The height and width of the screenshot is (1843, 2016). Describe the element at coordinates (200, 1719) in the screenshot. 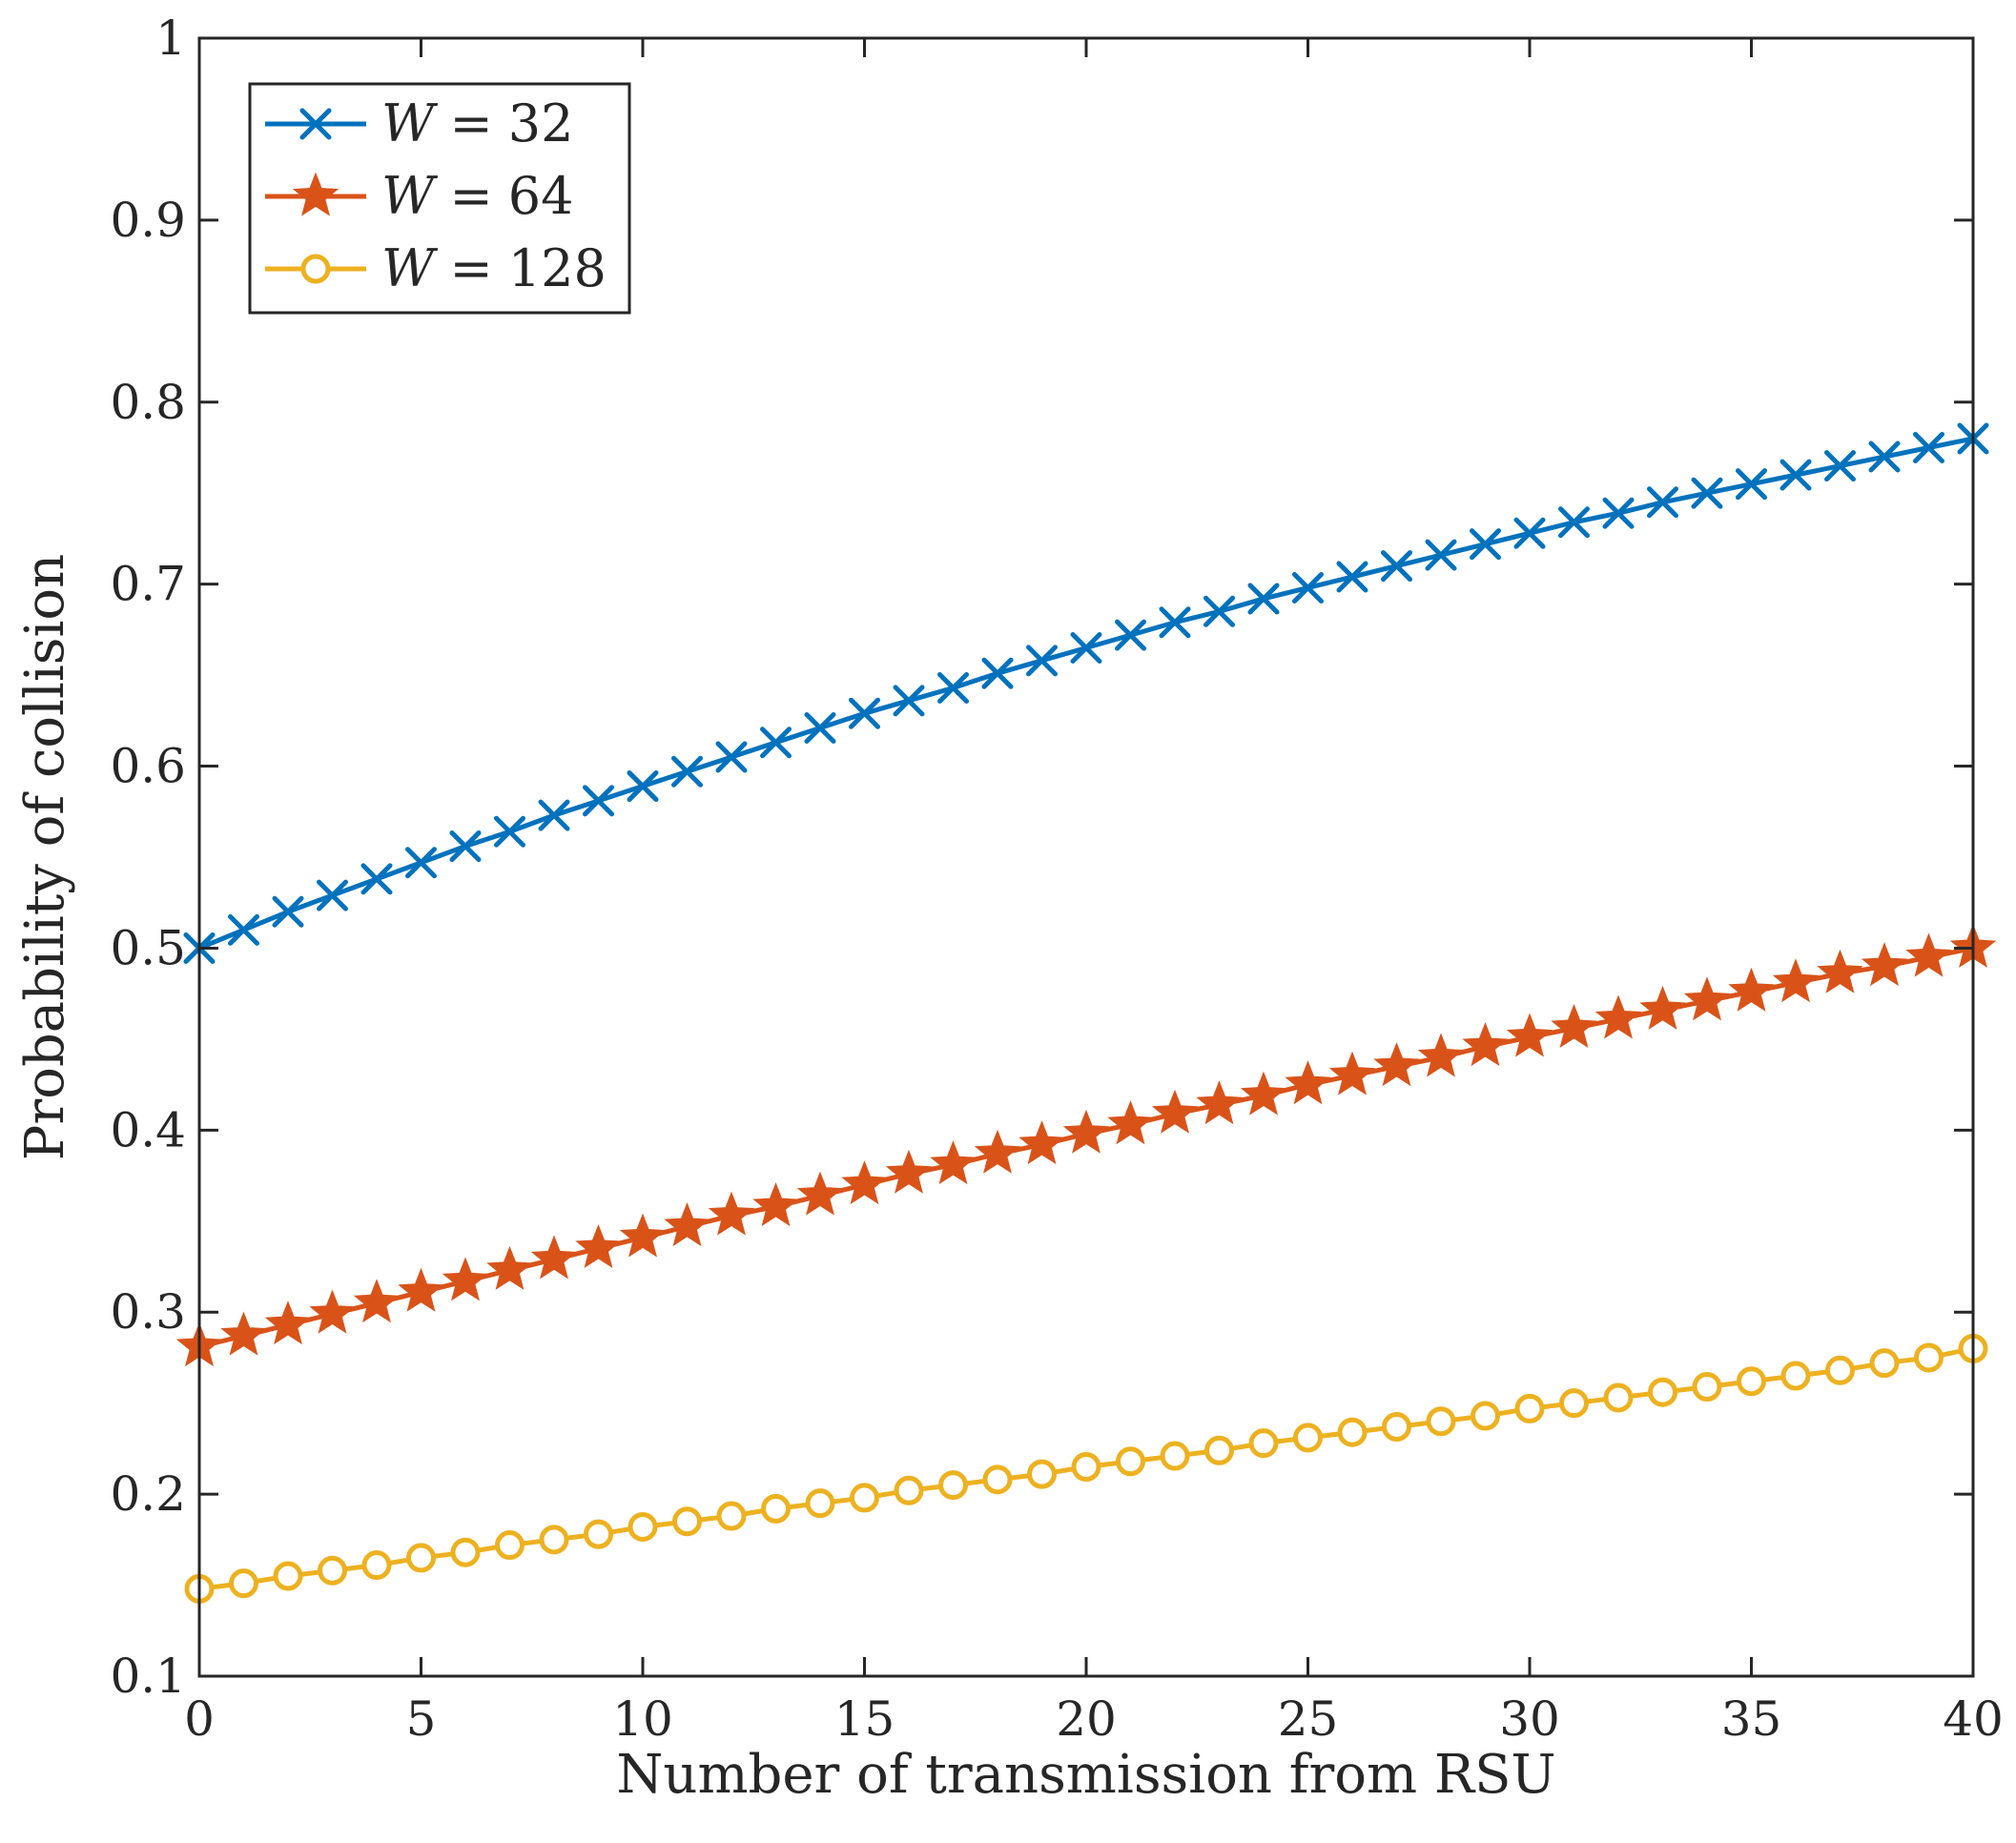

I see `x-tick-label: 0` at that location.